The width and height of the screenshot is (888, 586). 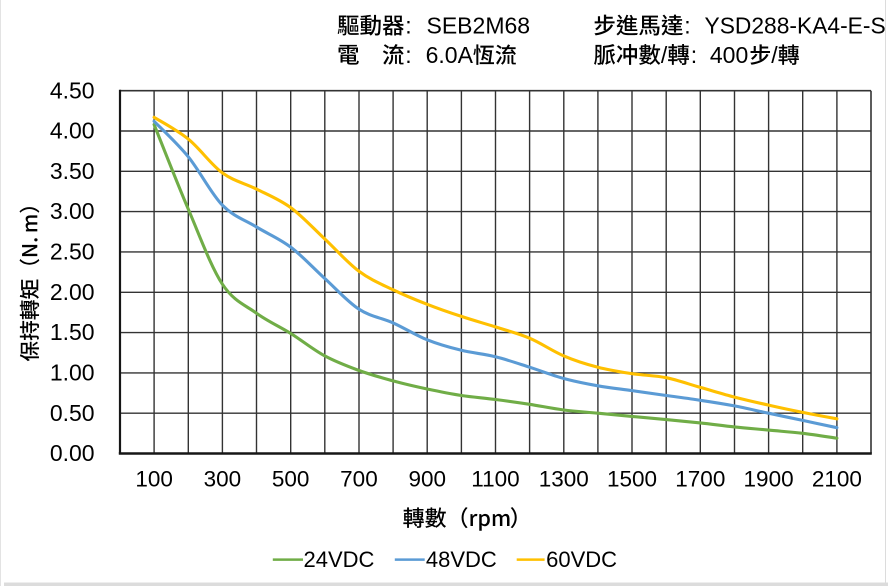 What do you see at coordinates (359, 478) in the screenshot?
I see `svg-text: 700` at bounding box center [359, 478].